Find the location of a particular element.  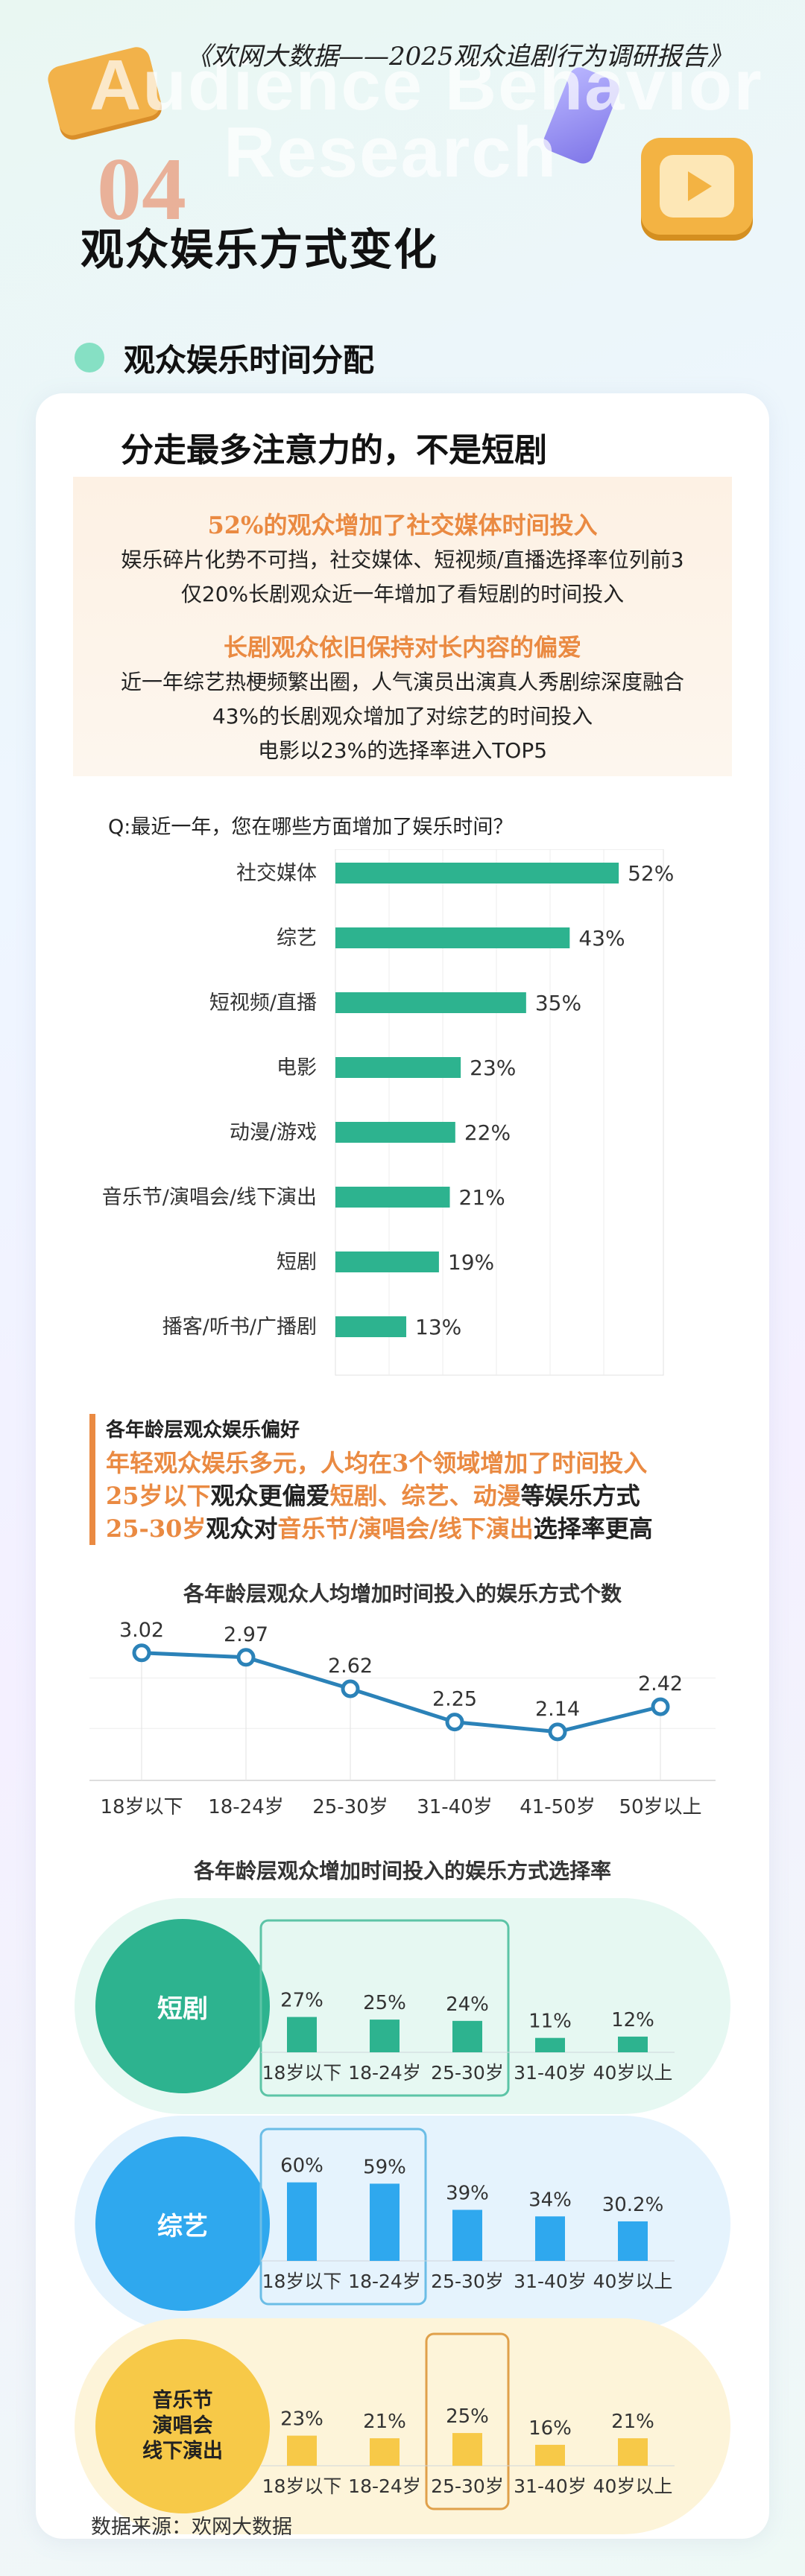

bar-value-label: 34% is located at coordinates (550, 2200).